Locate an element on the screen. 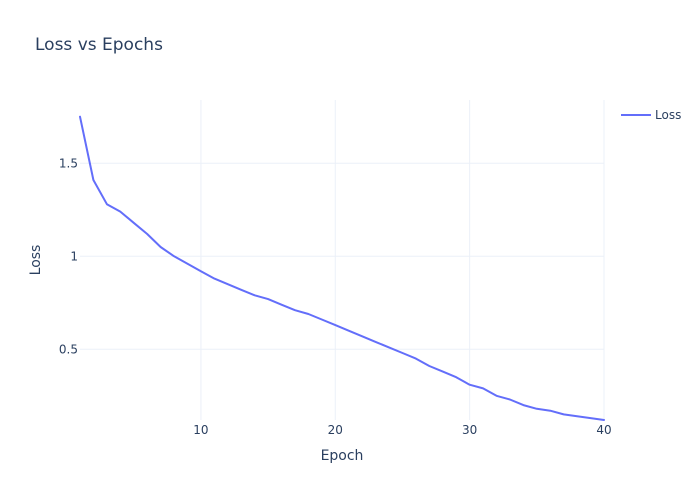 This screenshot has width=700, height=500. x-tick-label: 20 is located at coordinates (335, 430).